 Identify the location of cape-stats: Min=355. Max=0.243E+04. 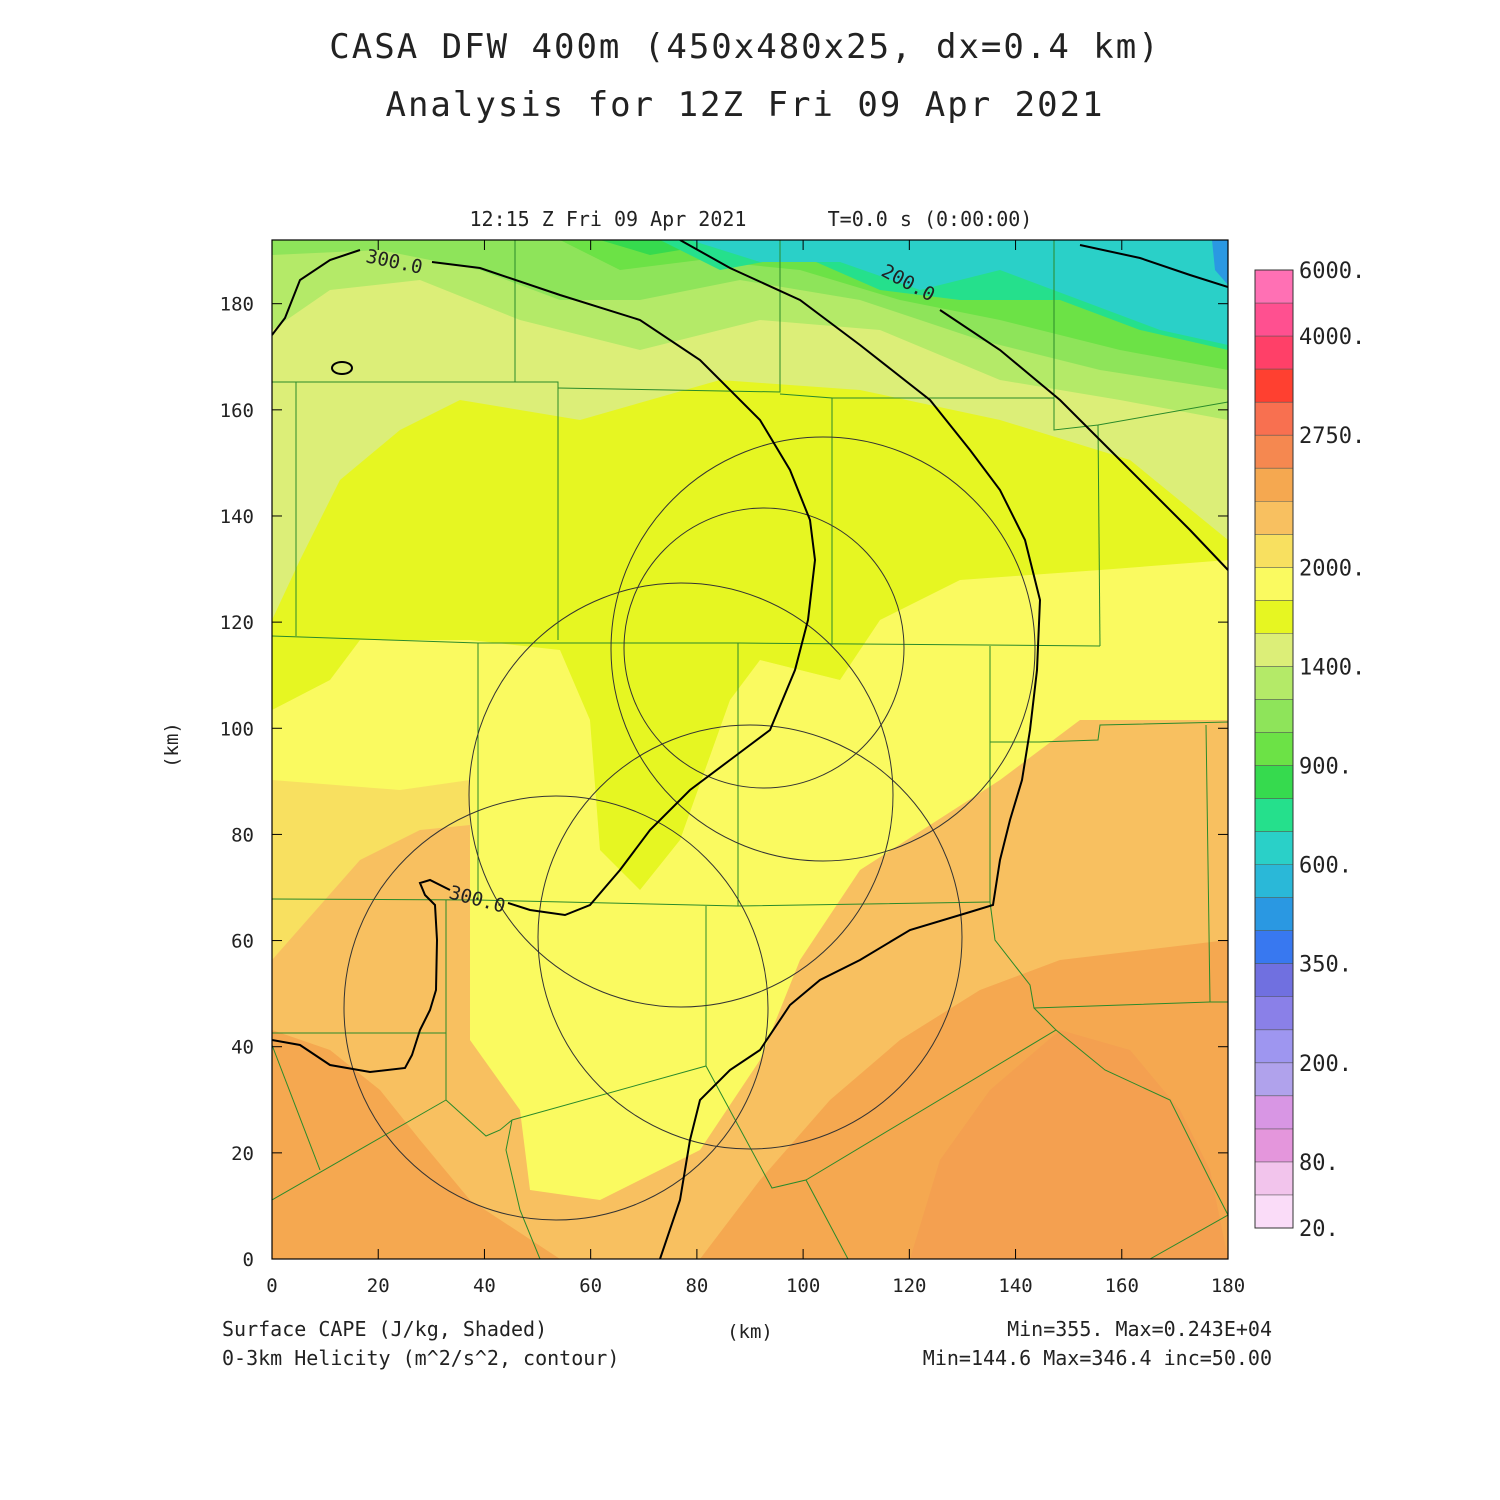
(1139, 1329).